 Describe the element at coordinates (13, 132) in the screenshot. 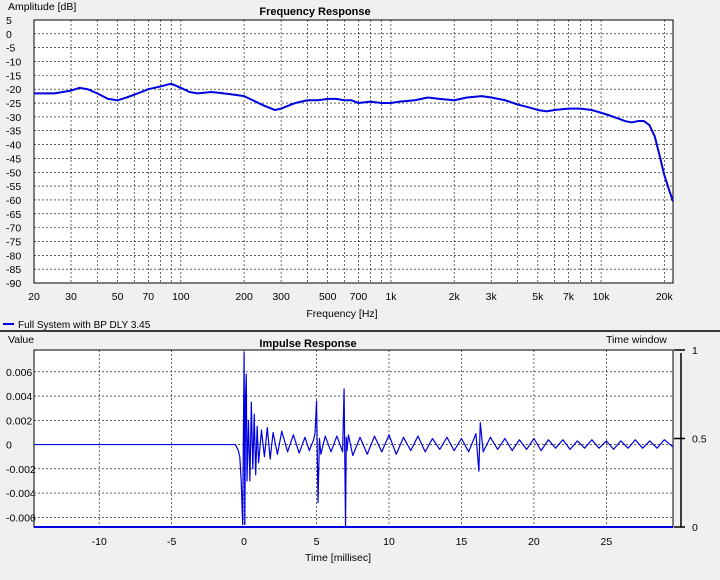

I see `y-tick-label: -35` at that location.